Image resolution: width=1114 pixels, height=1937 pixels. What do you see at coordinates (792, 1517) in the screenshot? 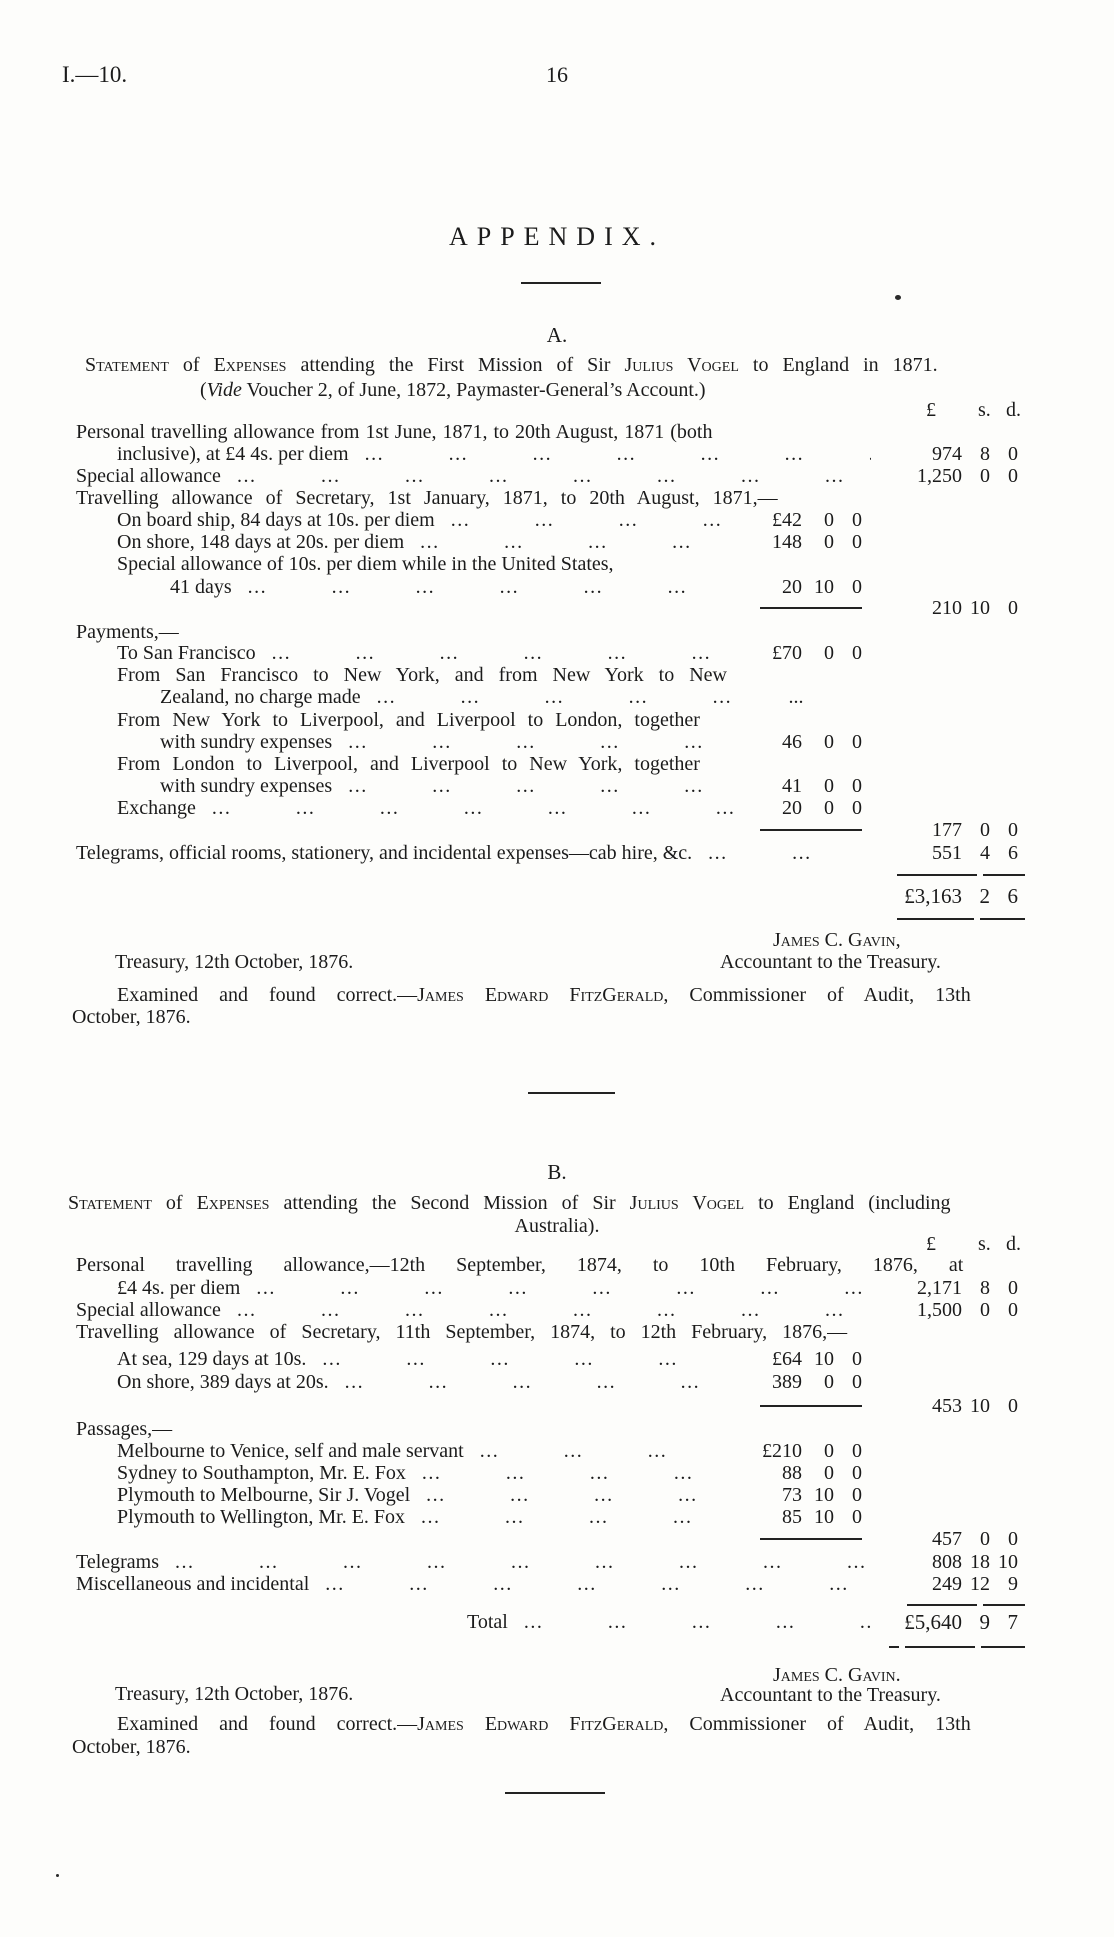
I see `amount-pounds: 85` at bounding box center [792, 1517].